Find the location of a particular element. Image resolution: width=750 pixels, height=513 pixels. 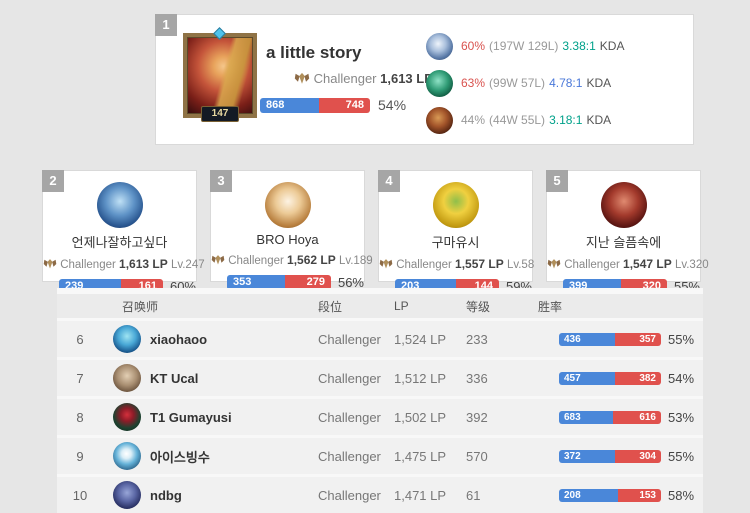

wins-segment: 457 is located at coordinates (587, 378).